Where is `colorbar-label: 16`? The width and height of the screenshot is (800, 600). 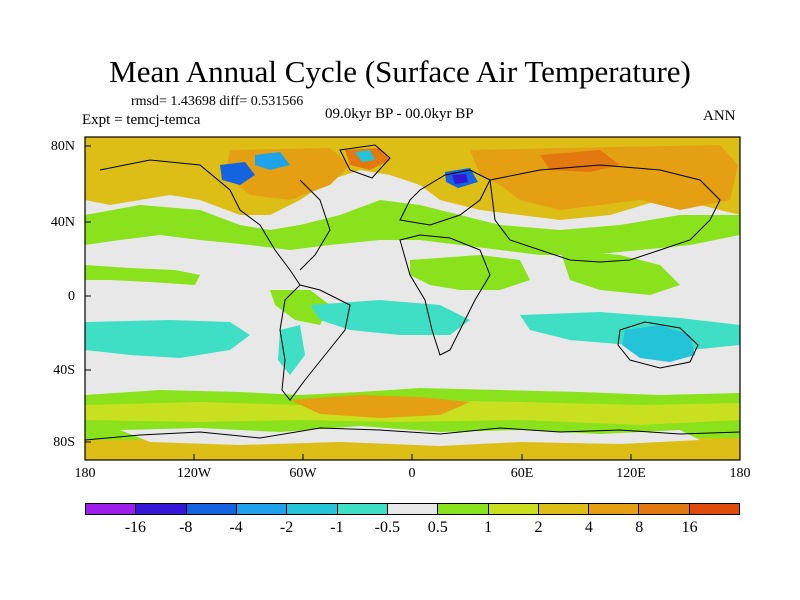
colorbar-label: 16 is located at coordinates (689, 527).